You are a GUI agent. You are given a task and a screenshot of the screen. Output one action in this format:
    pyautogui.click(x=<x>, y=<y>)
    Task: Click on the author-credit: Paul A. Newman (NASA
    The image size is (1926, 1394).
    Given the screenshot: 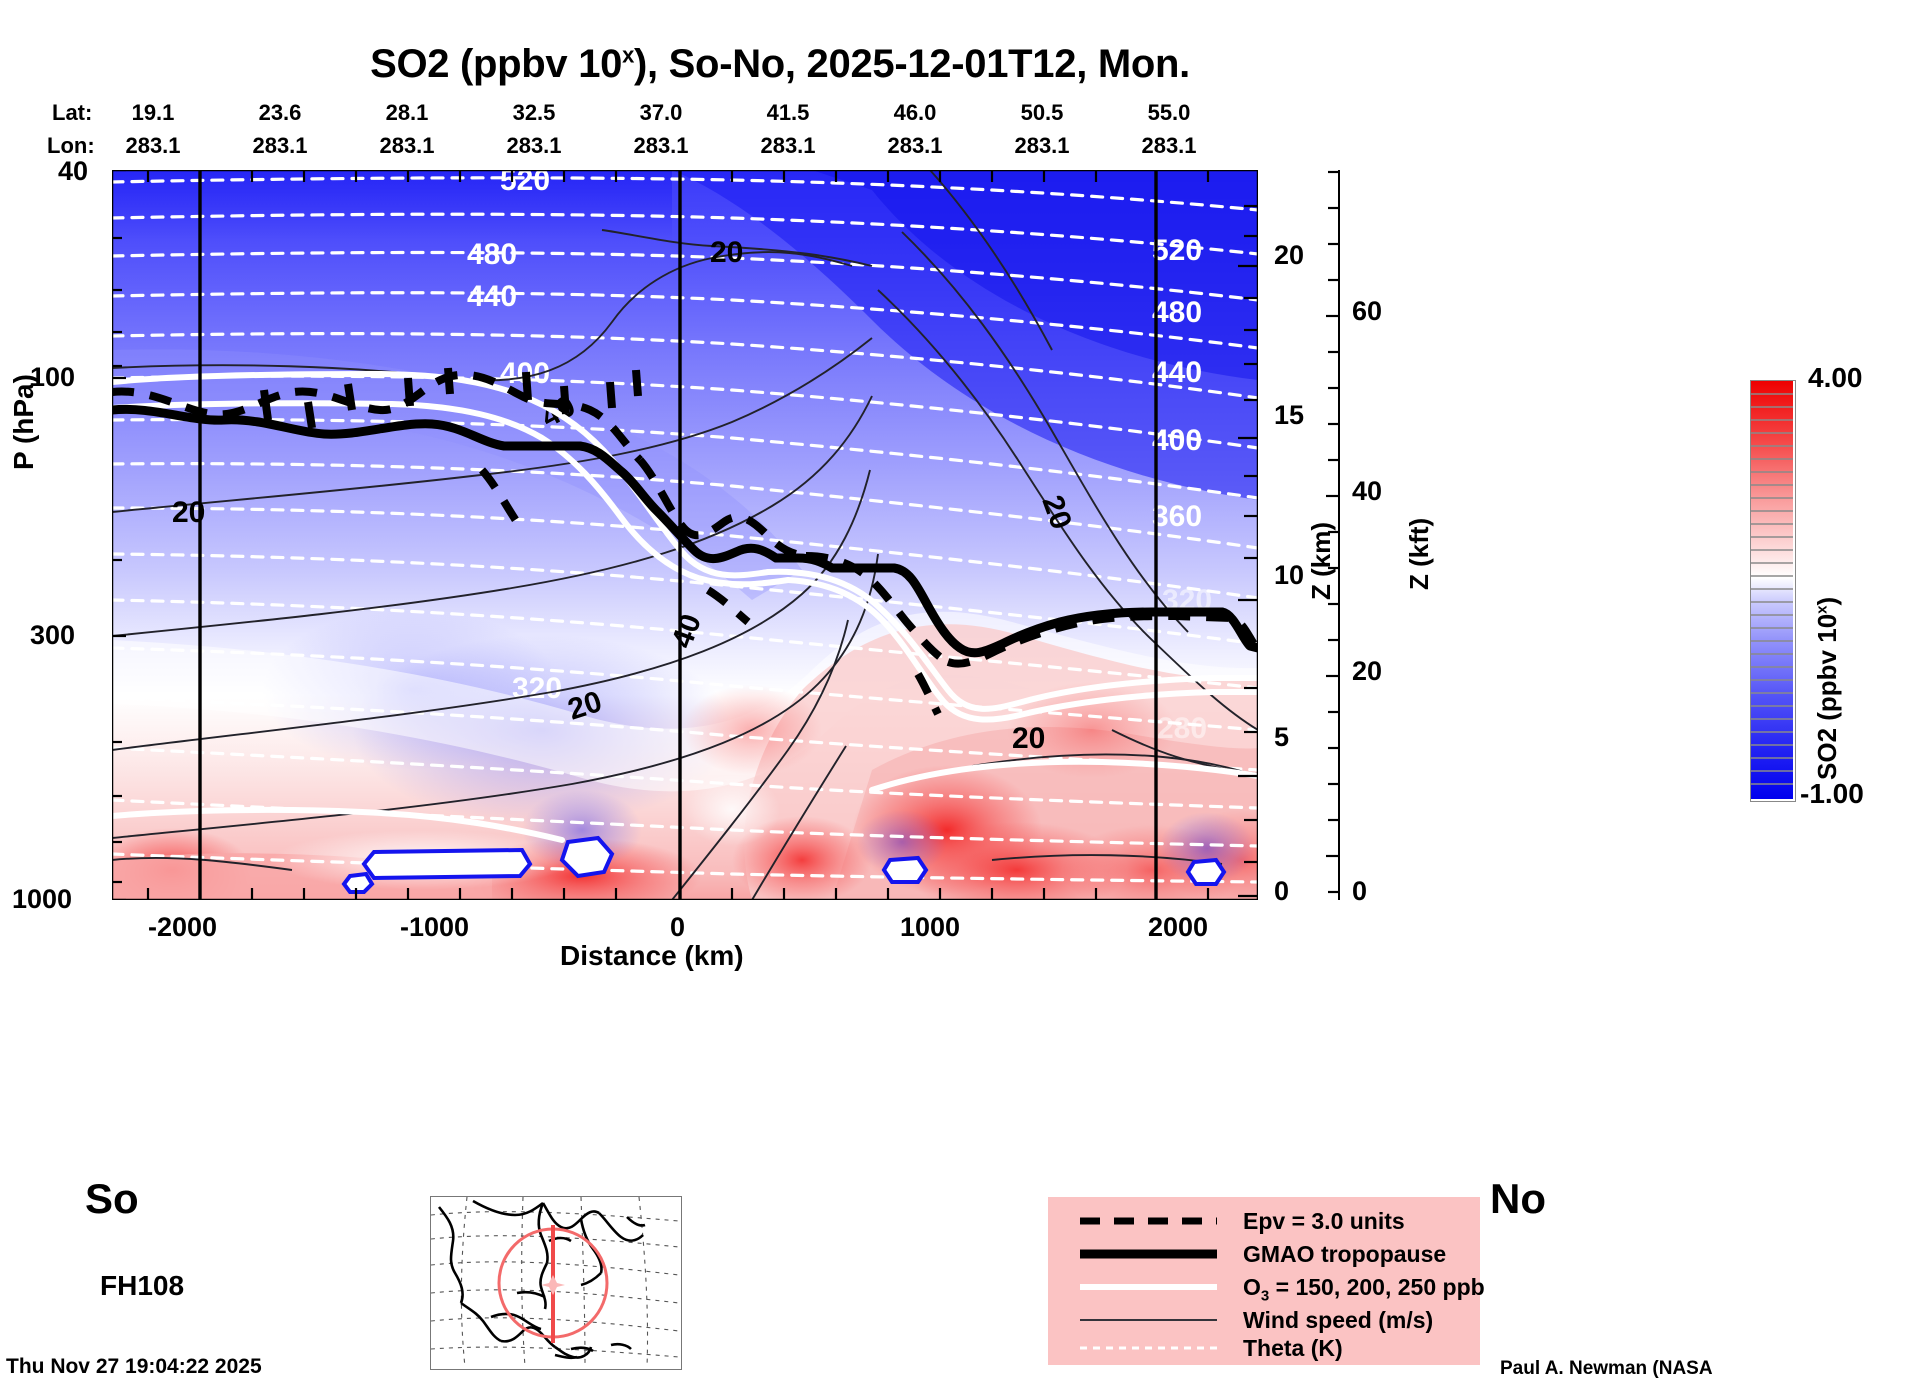 What is the action you would take?
    pyautogui.click(x=1606, y=1368)
    